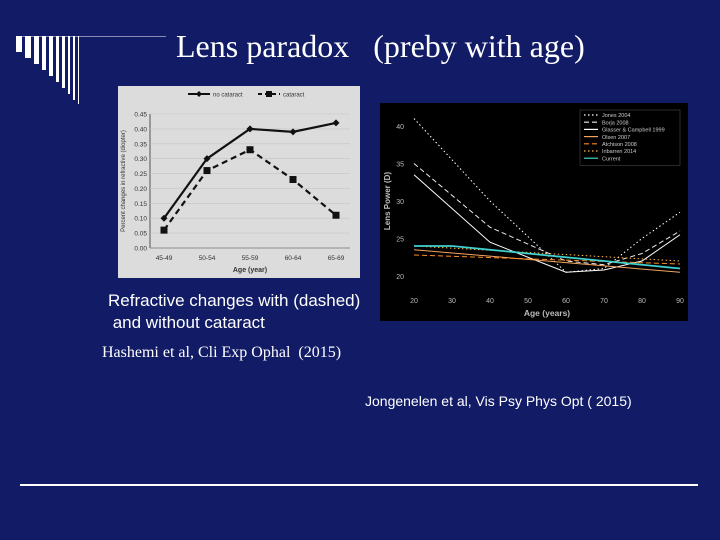 The width and height of the screenshot is (720, 540). What do you see at coordinates (140, 204) in the screenshot?
I see `y-tick-label: 0.15` at bounding box center [140, 204].